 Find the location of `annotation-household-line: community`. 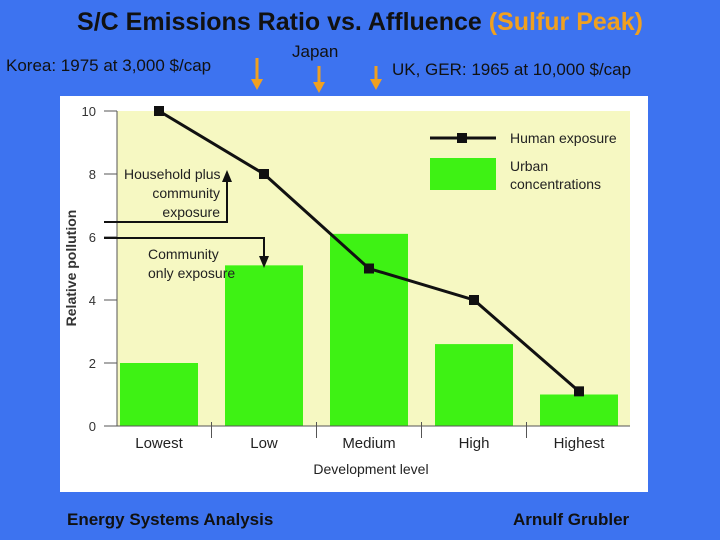

annotation-household-line: community is located at coordinates (186, 193).